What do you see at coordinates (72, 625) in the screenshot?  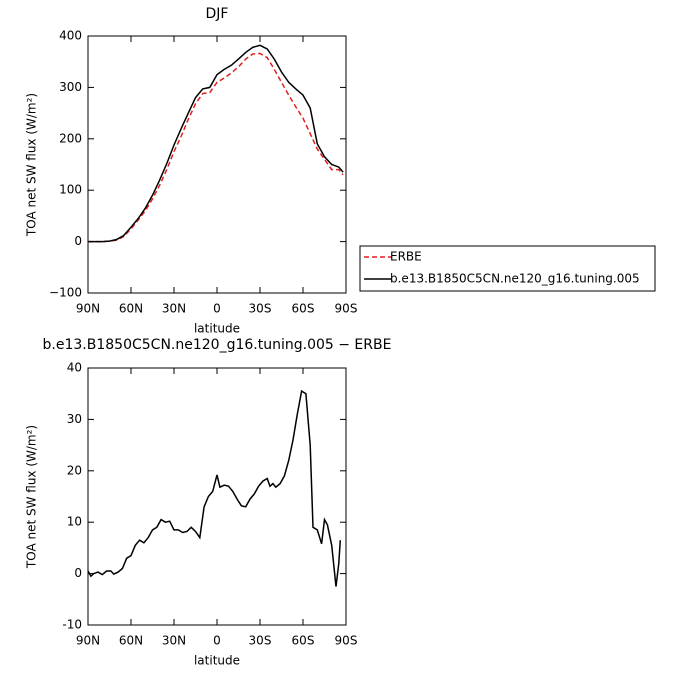 I see `y-tick-label: -10` at bounding box center [72, 625].